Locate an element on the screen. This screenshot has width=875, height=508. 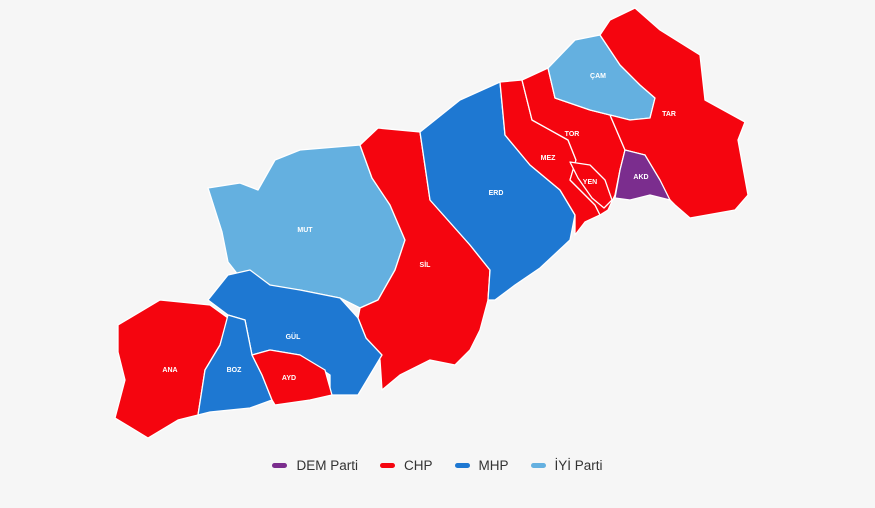
region-label-mut: MUT is located at coordinates (305, 230).